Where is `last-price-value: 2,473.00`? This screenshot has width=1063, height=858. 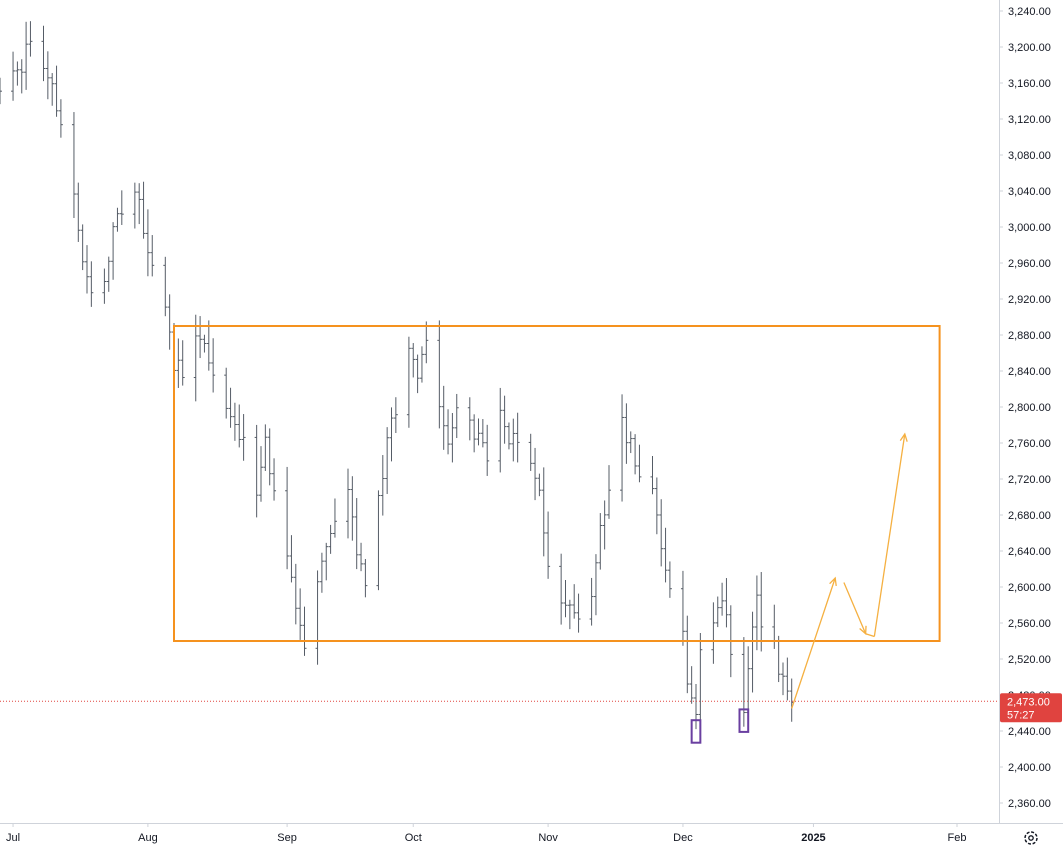
last-price-value: 2,473.00 is located at coordinates (1028, 702).